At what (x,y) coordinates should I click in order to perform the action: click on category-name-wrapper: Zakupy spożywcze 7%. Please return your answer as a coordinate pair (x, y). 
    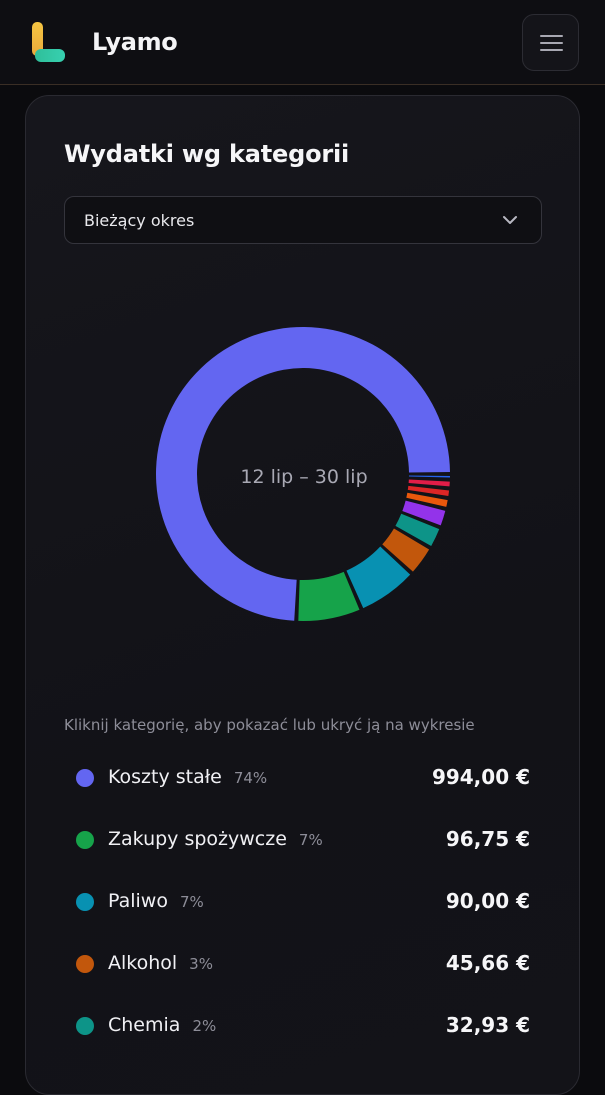
    Looking at the image, I should click on (215, 839).